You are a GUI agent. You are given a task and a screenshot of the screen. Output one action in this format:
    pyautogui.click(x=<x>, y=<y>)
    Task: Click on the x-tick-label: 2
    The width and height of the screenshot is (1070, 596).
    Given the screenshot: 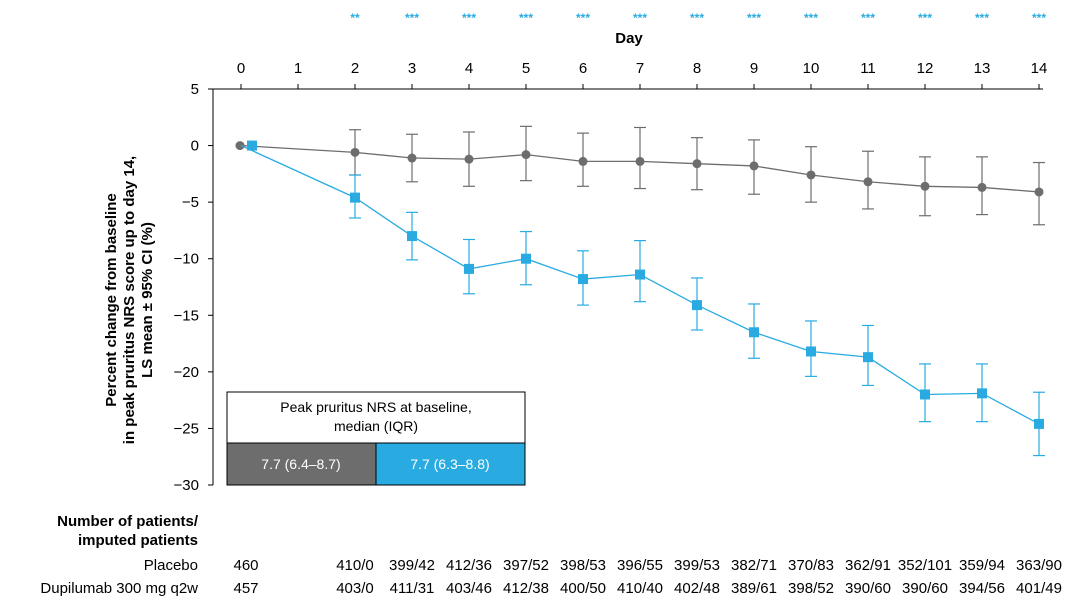 What is the action you would take?
    pyautogui.click(x=355, y=68)
    